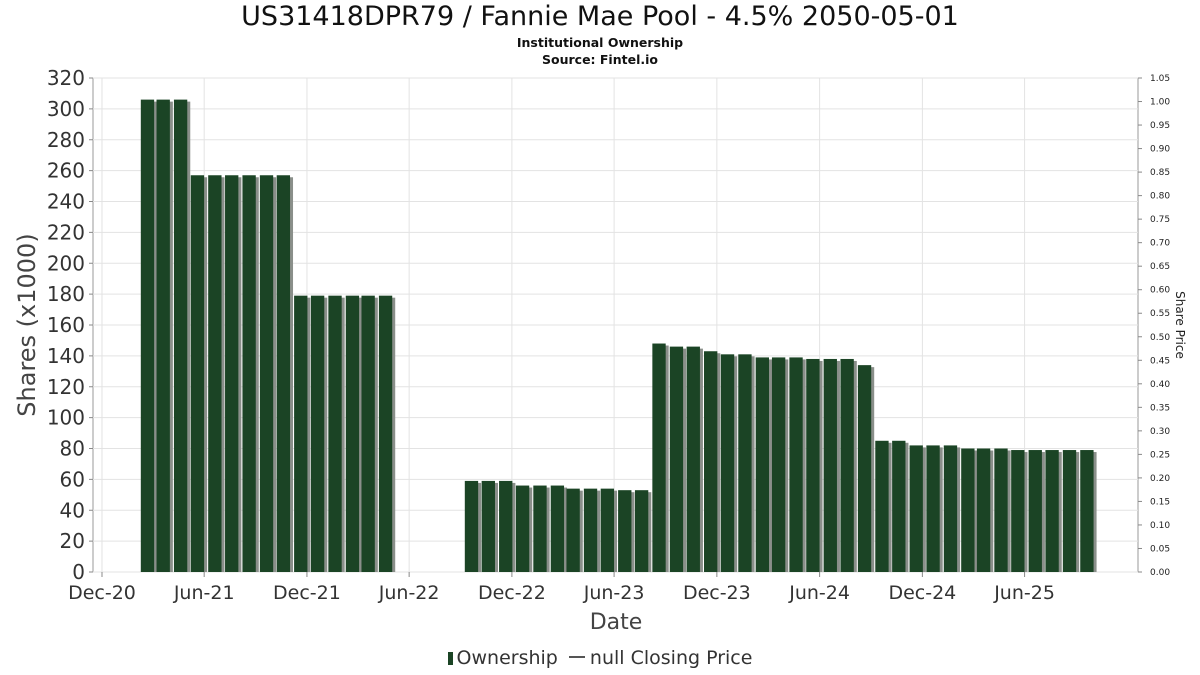 The width and height of the screenshot is (1200, 675). Describe the element at coordinates (78, 572) in the screenshot. I see `y-tick-label: 0` at that location.